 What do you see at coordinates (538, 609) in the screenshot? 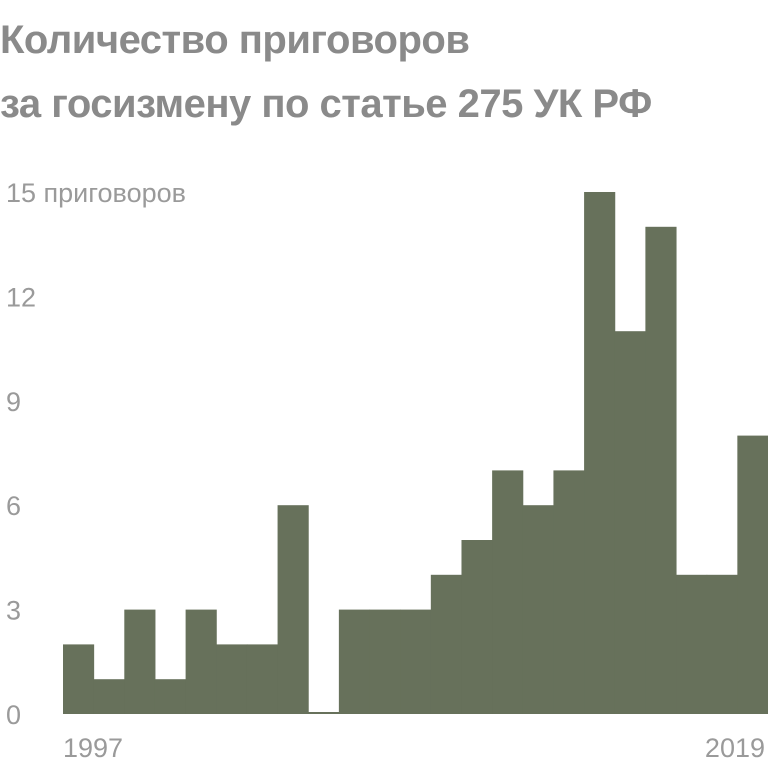
I see `bar-2012` at bounding box center [538, 609].